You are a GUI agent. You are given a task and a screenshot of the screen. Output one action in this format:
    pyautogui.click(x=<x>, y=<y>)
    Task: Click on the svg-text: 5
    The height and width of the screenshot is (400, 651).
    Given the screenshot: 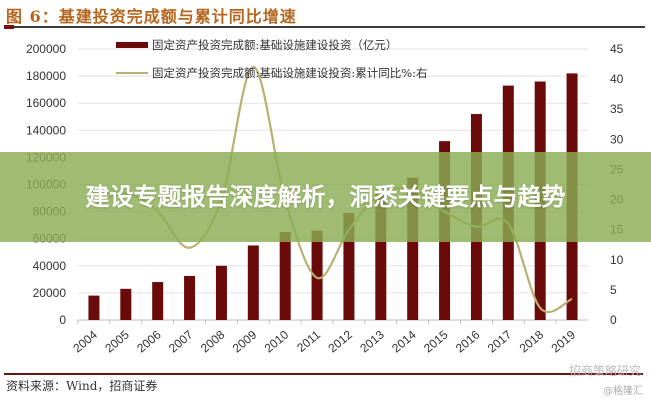 What is the action you would take?
    pyautogui.click(x=613, y=290)
    